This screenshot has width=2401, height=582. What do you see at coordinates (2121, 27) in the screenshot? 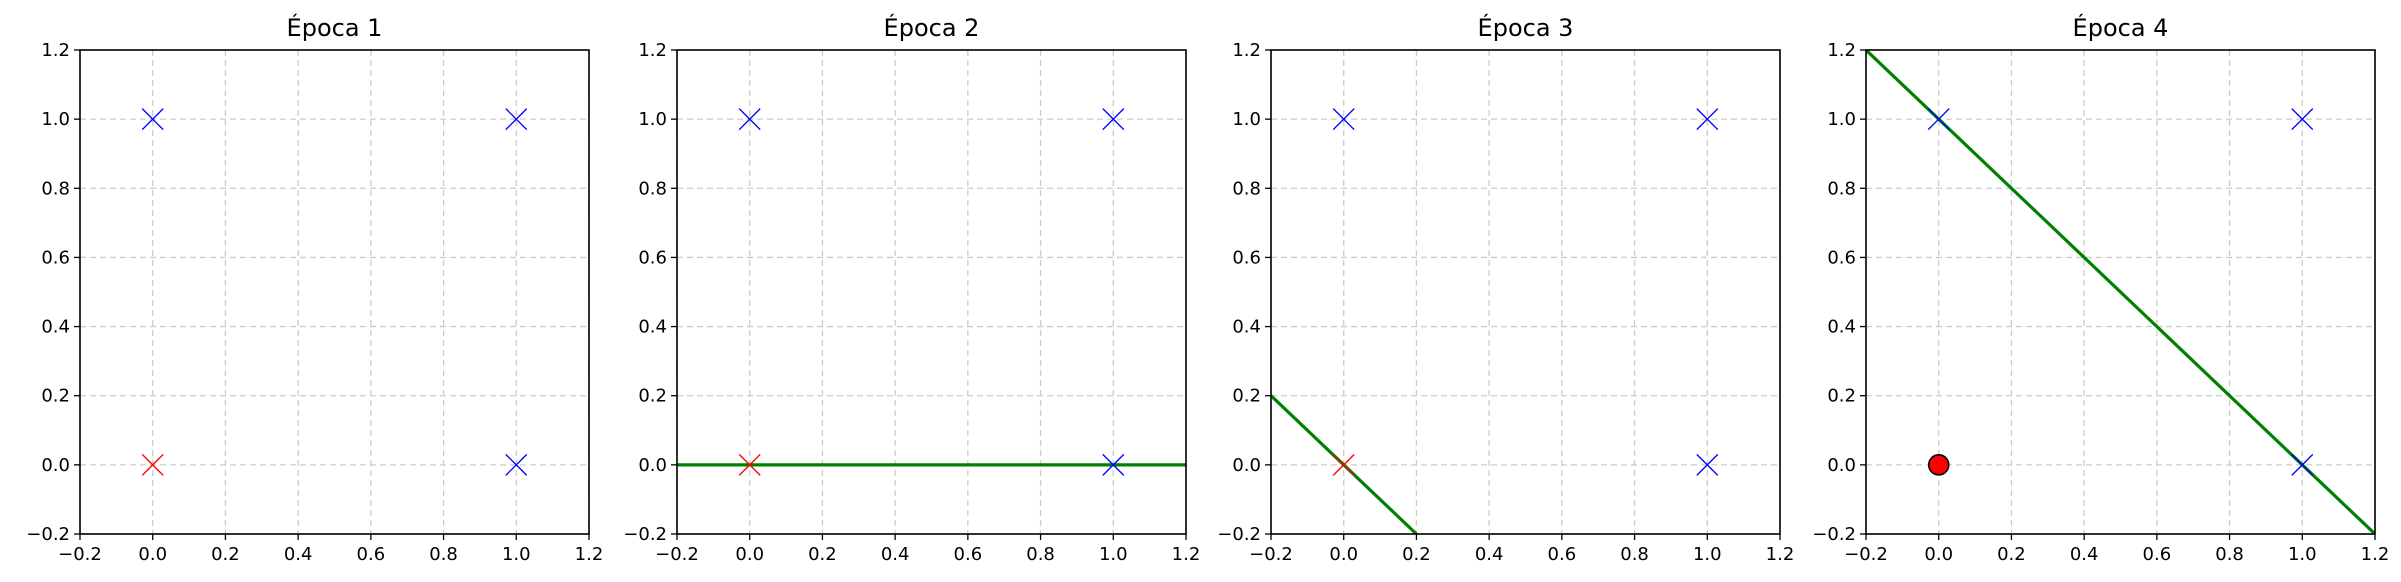
I see `panel-title: Época 4` at bounding box center [2121, 27].